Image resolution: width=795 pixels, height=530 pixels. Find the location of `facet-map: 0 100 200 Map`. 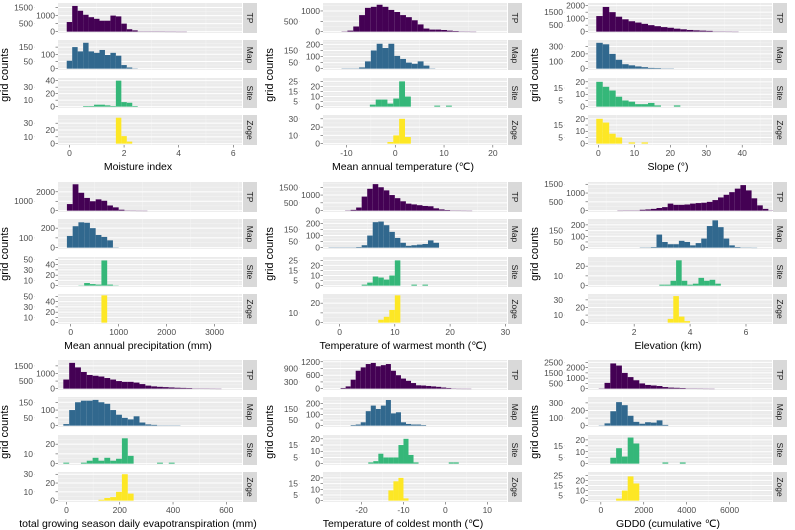

facet-map: 0 100 200 Map is located at coordinates (138, 236).